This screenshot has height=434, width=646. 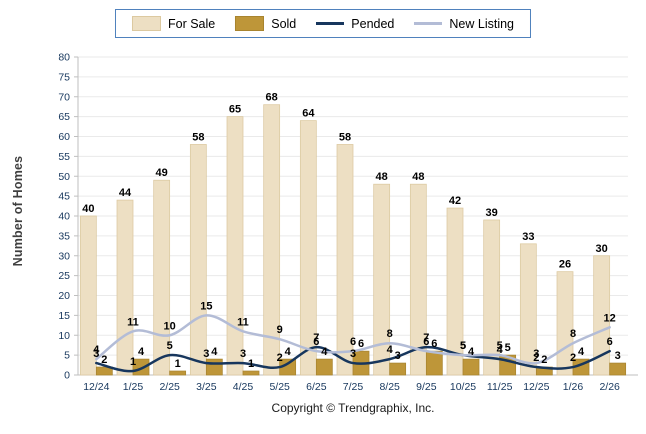 What do you see at coordinates (88, 209) in the screenshot?
I see `value-label-for-sale: 40` at bounding box center [88, 209].